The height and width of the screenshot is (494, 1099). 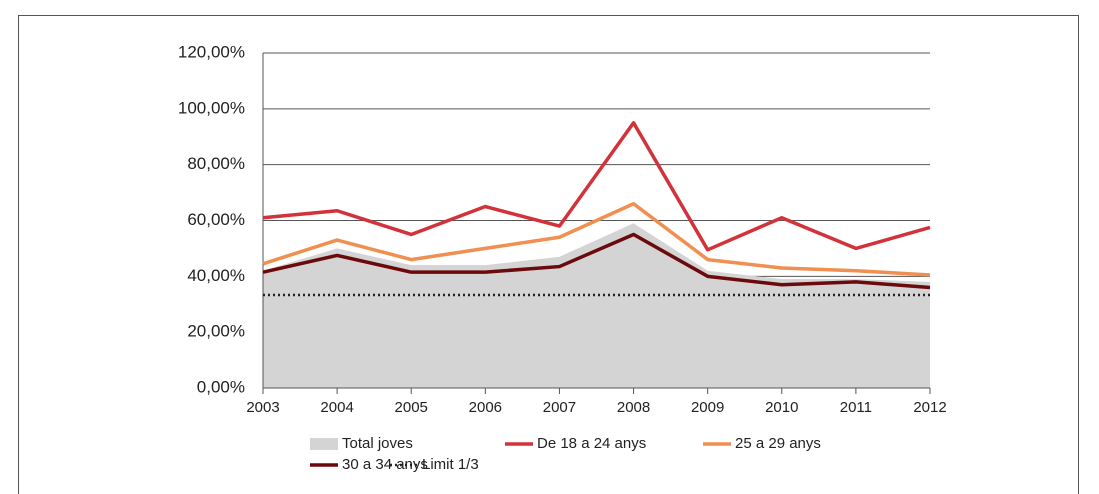 I want to click on x-tick-label: 2003, so click(x=262, y=407).